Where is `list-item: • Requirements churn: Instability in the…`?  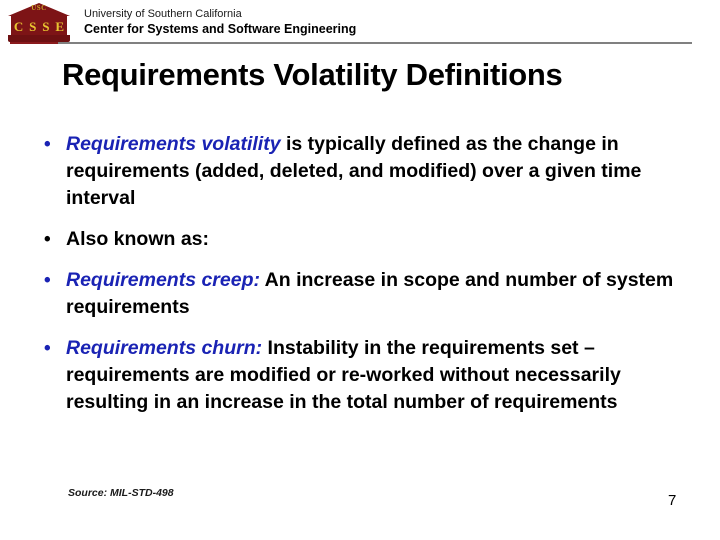 list-item: • Requirements churn: Instability in the… is located at coordinates (370, 375).